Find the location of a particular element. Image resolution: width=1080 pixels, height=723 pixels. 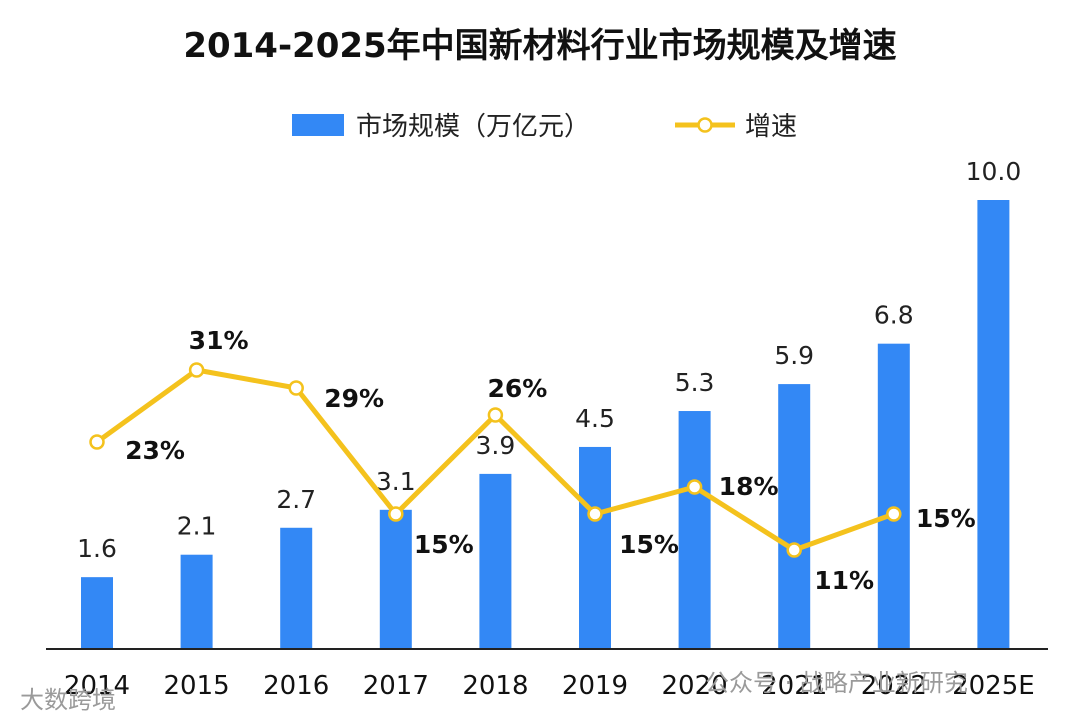

growth-point-2014 is located at coordinates (97, 442).